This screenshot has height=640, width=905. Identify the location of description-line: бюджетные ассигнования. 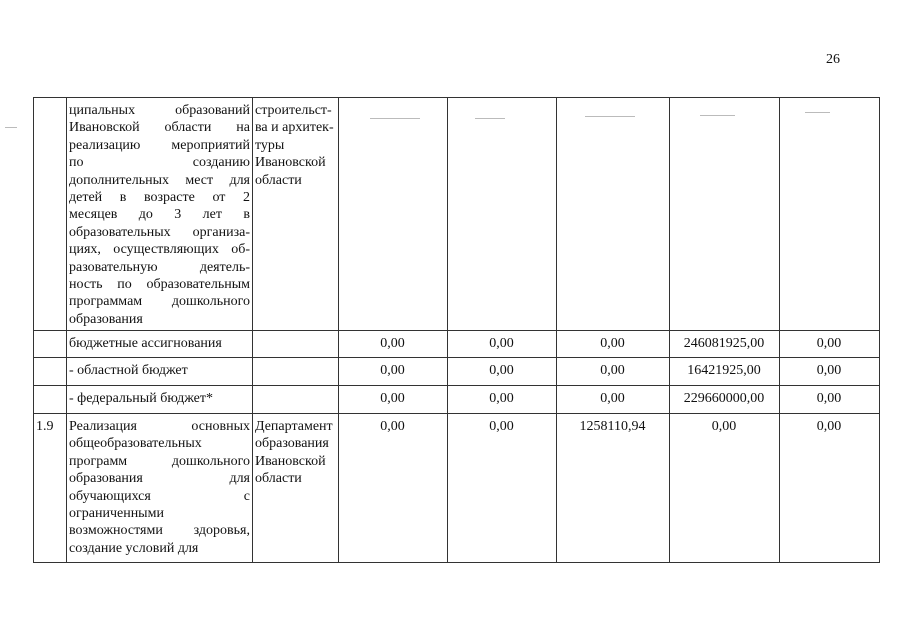
(145, 343).